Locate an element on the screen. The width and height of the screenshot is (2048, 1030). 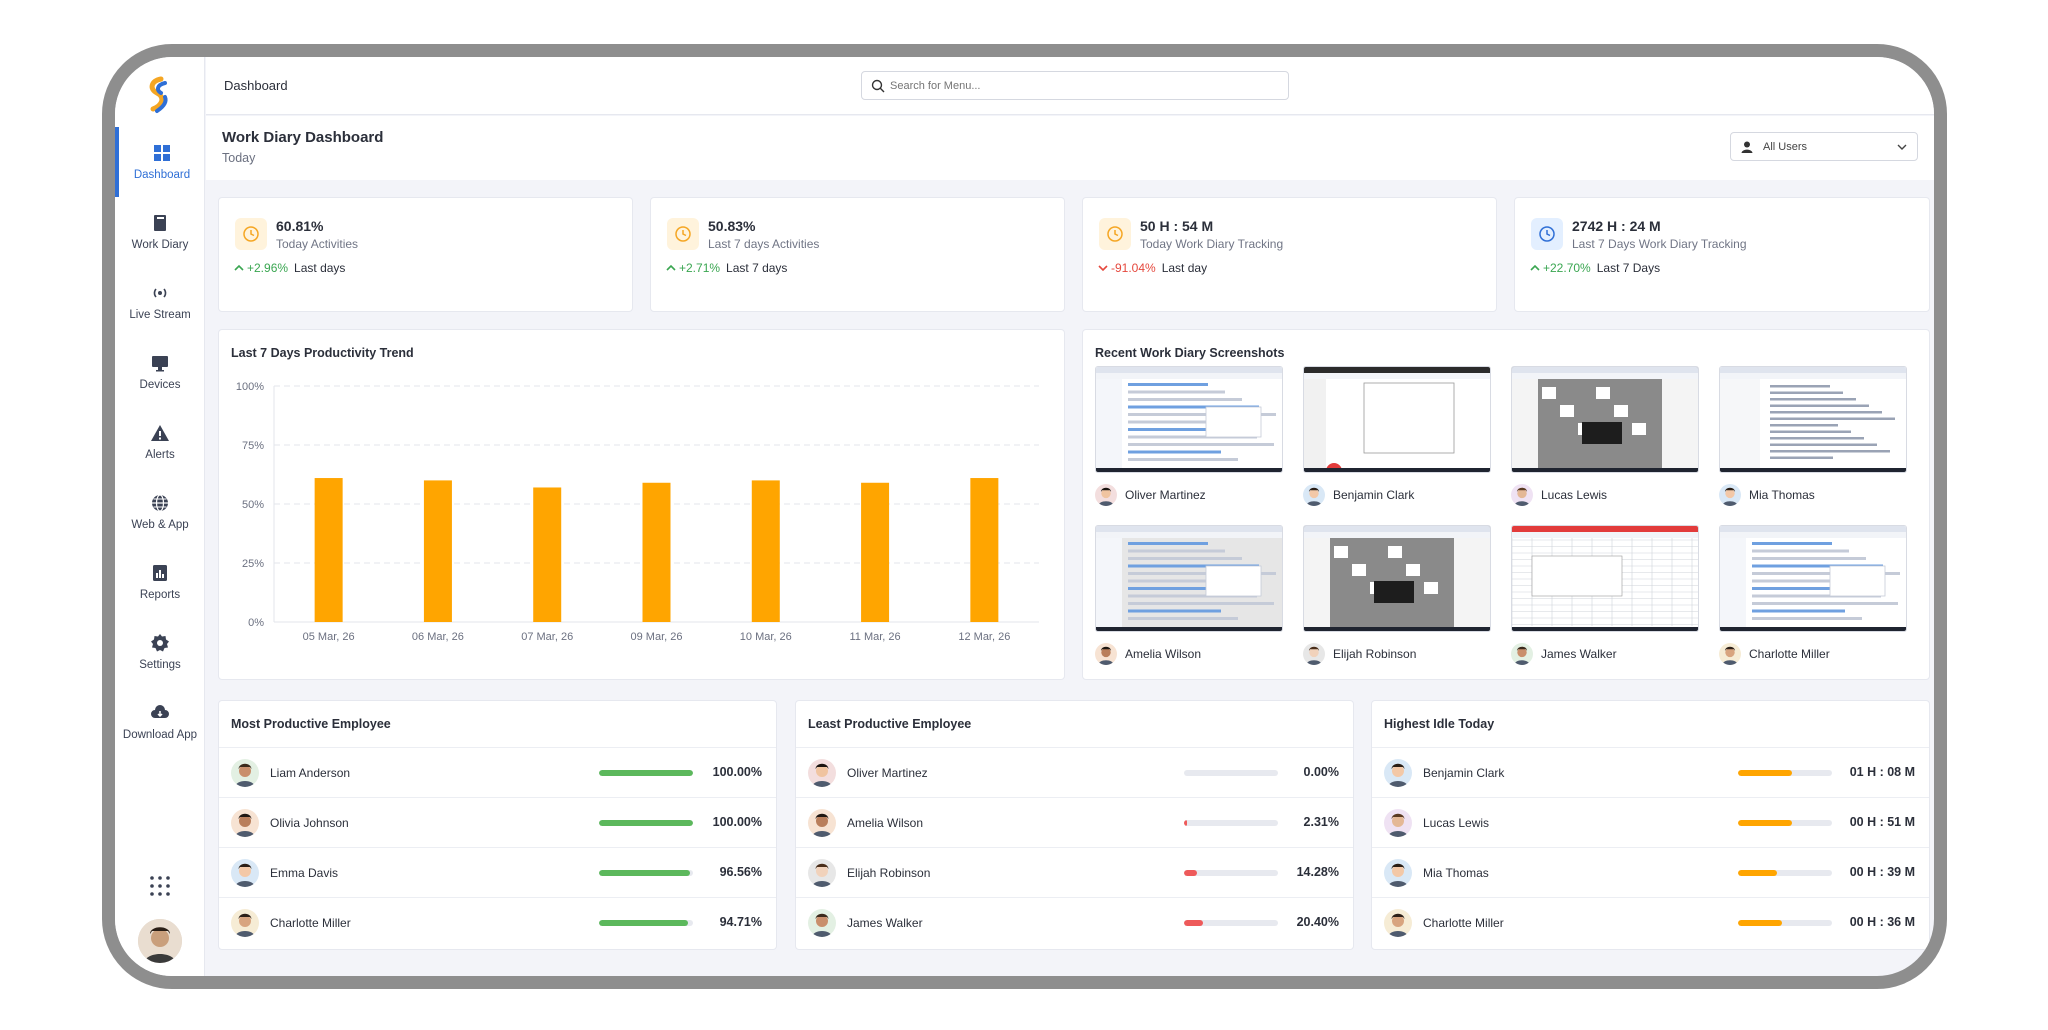
list-item: Mia Thomas 00 H : 39 M is located at coordinates (1650, 872).